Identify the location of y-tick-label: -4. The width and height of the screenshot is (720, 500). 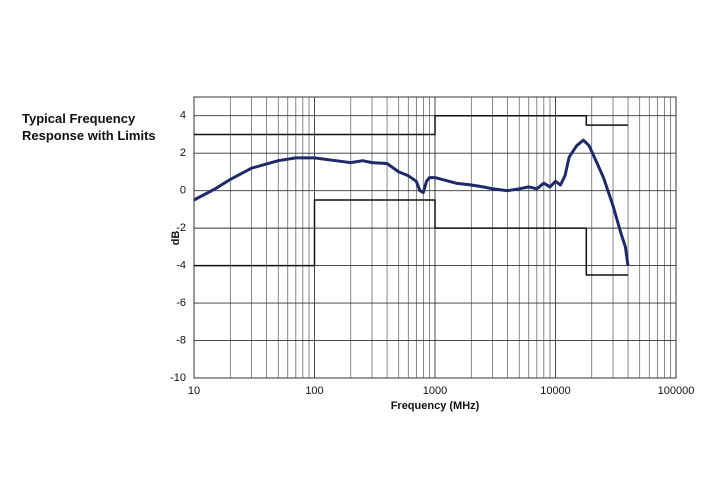
(181, 266).